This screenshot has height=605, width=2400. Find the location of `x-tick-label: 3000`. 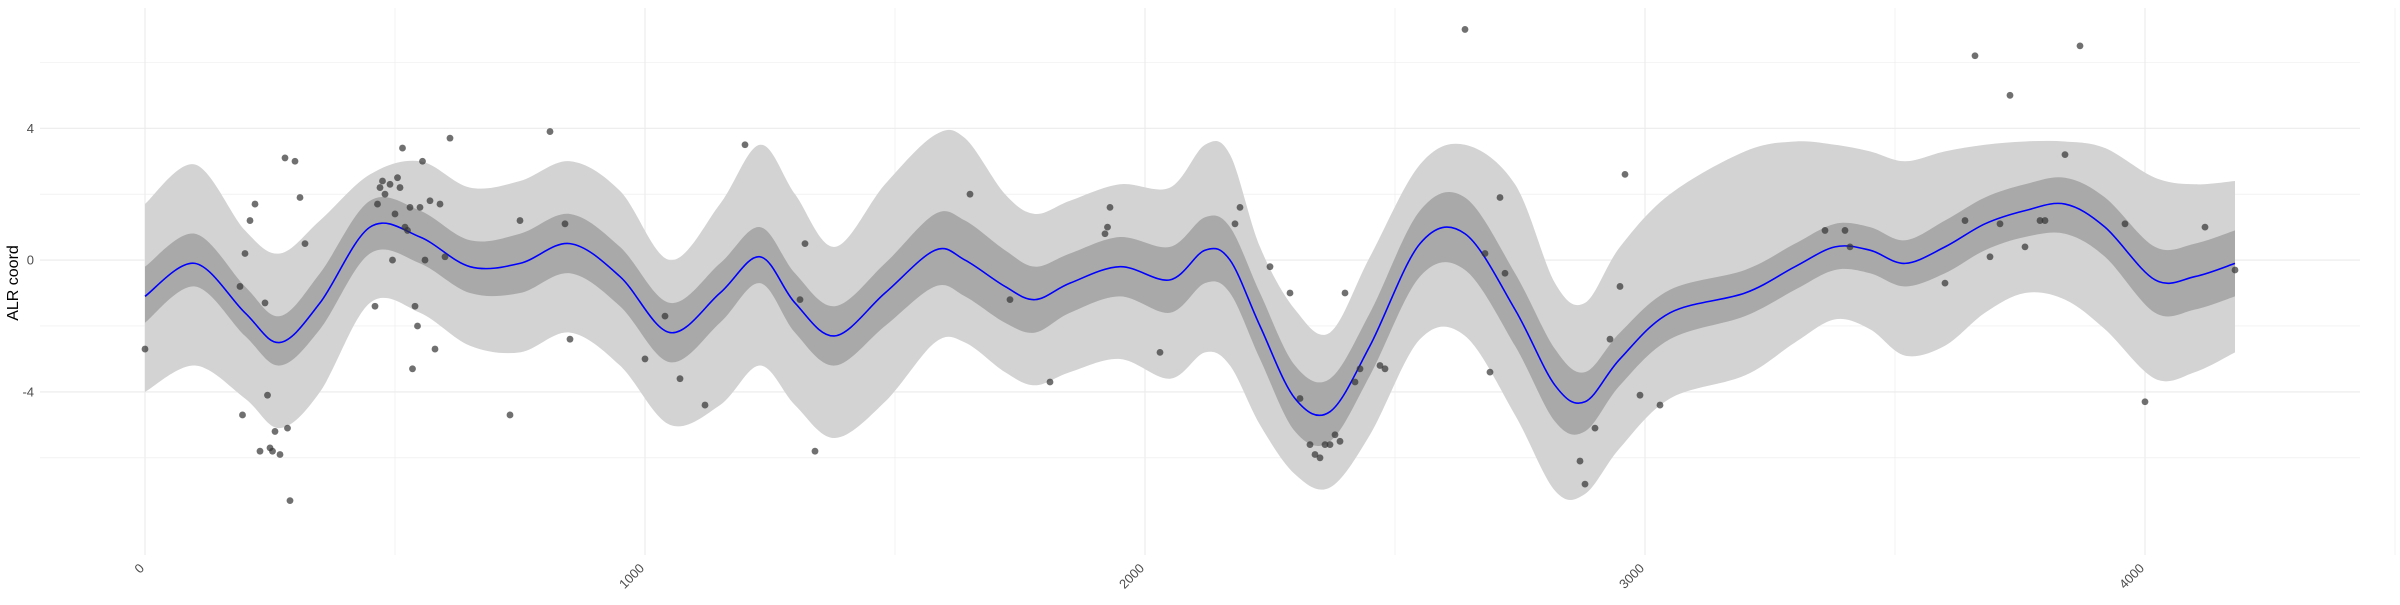

x-tick-label: 3000 is located at coordinates (1631, 576).